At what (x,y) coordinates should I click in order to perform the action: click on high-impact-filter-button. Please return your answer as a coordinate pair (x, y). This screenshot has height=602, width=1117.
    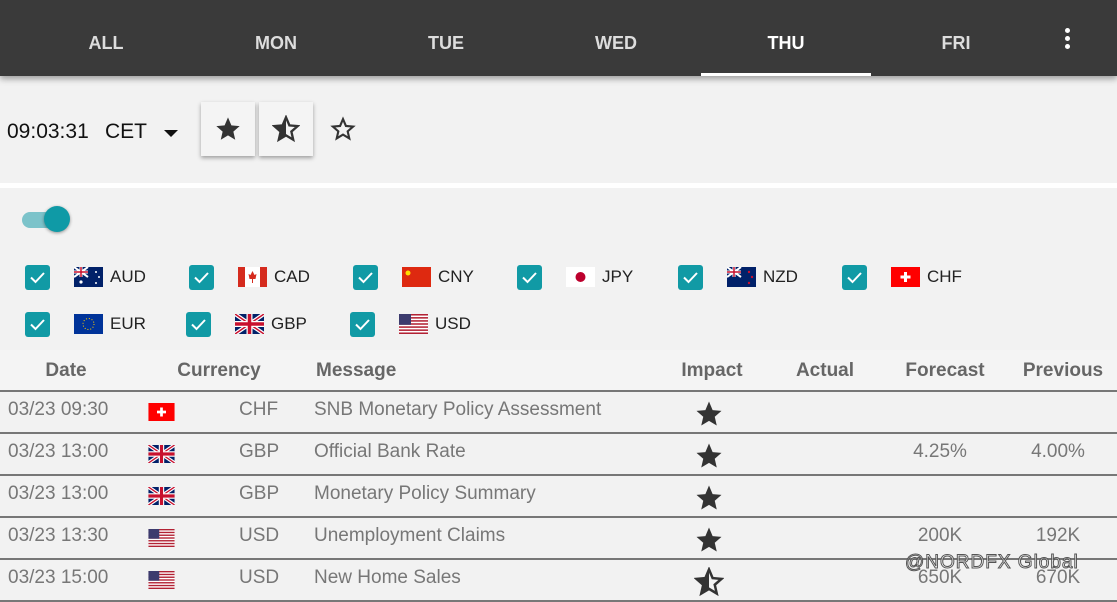
    Looking at the image, I should click on (228, 129).